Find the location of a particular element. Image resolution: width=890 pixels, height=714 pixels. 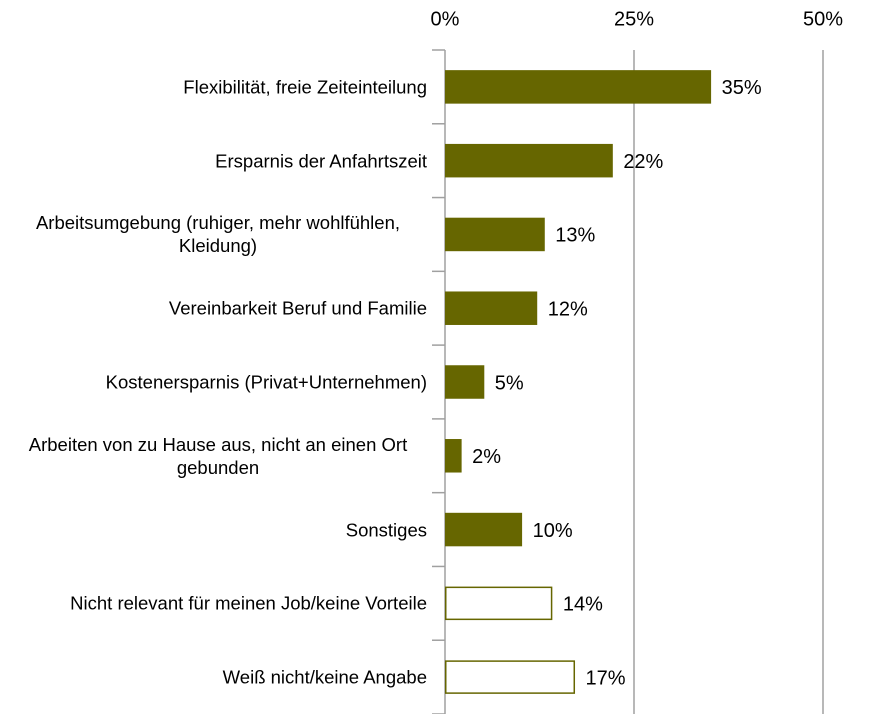

value-label: 12% is located at coordinates (568, 310).